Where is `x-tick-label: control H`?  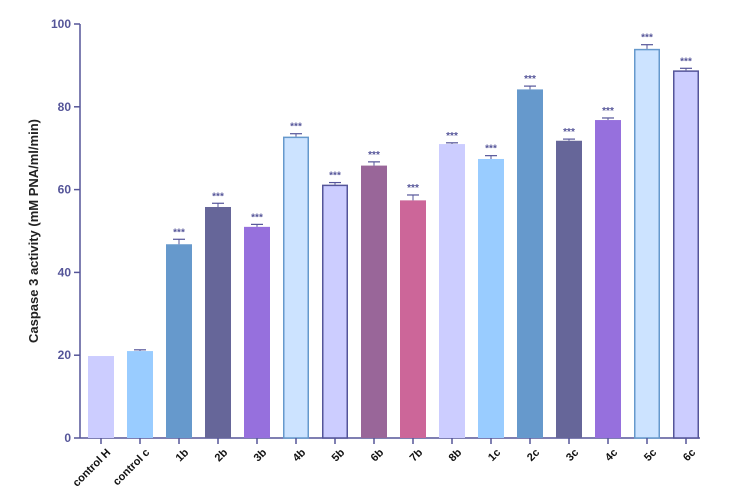
x-tick-label: control H is located at coordinates (92, 468).